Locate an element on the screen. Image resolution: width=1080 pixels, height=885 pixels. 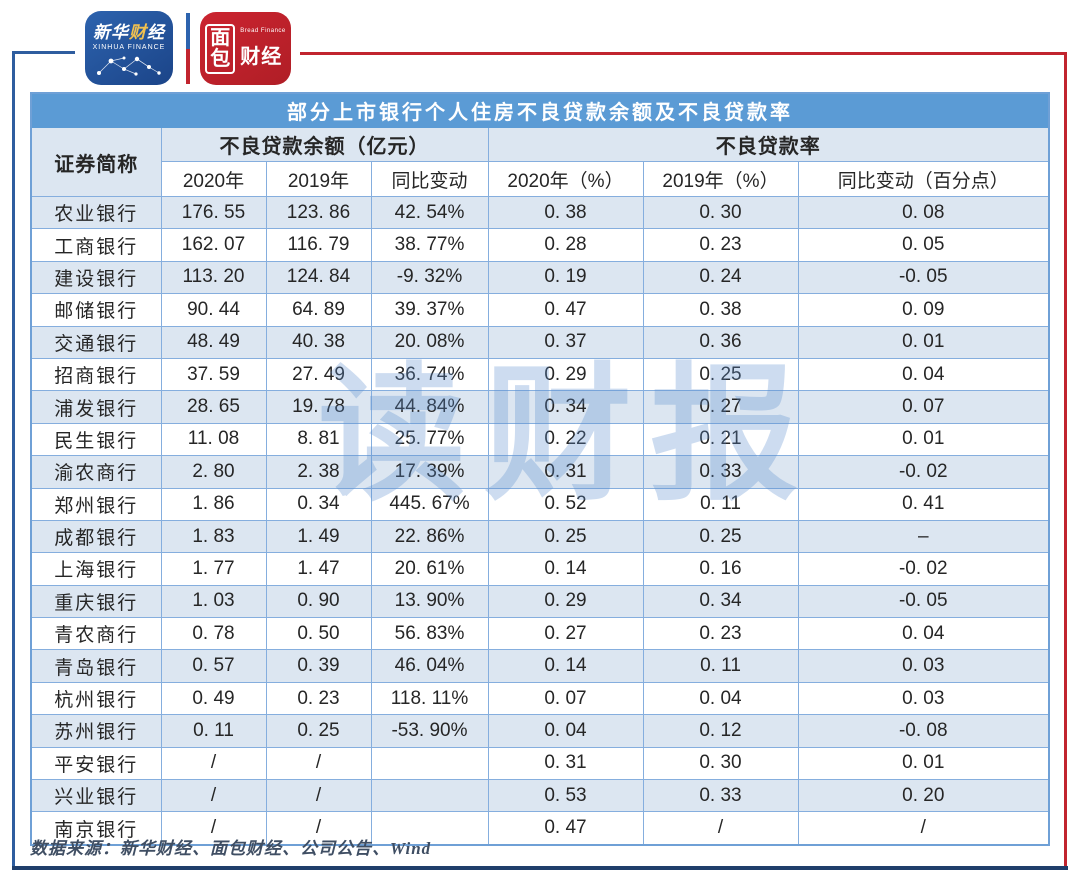
col-header-rate-2020: 2020年（%） is located at coordinates (565, 179).